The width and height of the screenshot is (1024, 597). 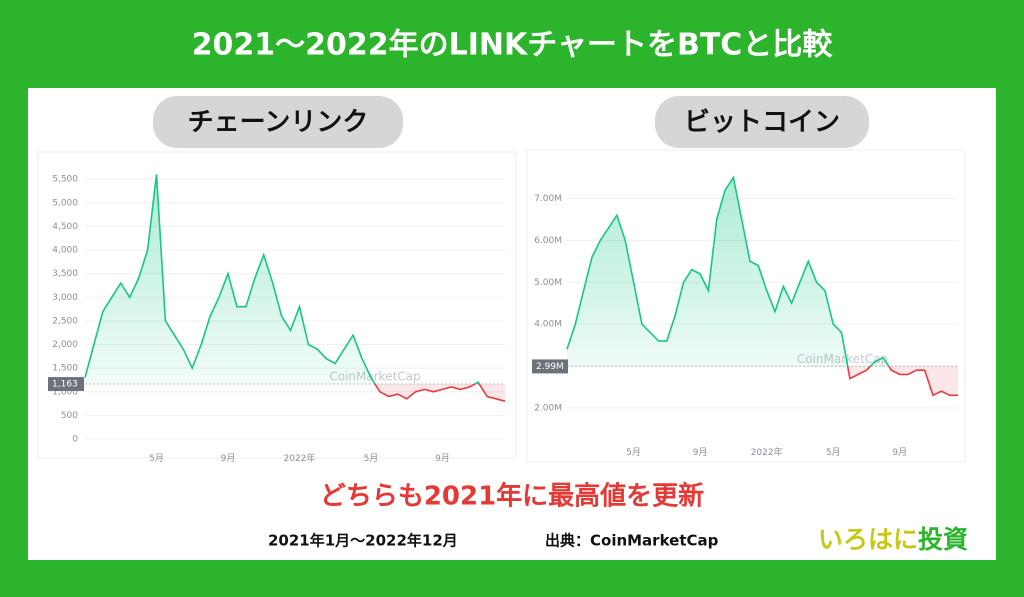 What do you see at coordinates (65, 180) in the screenshot?
I see `y-tick-label: 5,500` at bounding box center [65, 180].